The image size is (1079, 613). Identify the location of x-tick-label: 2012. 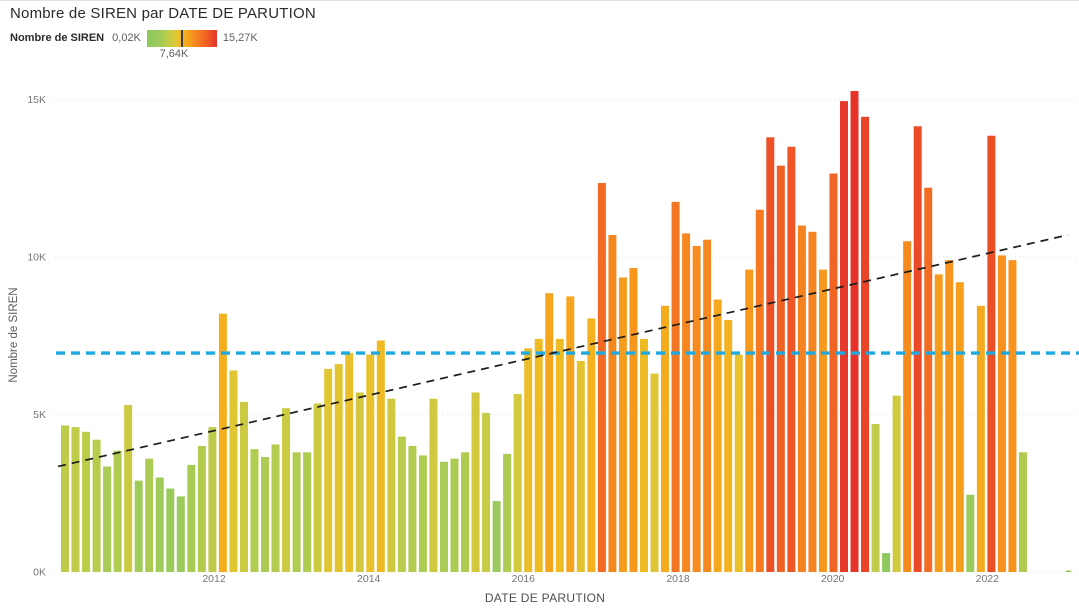
(214, 579).